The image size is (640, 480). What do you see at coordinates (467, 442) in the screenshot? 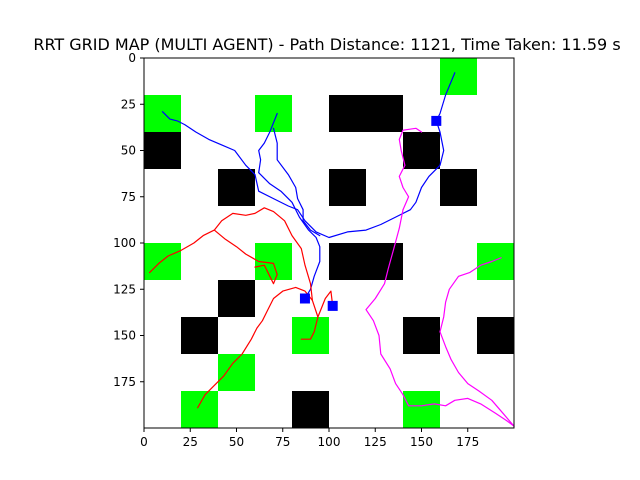
I see `x-tick-label: 175` at bounding box center [467, 442].